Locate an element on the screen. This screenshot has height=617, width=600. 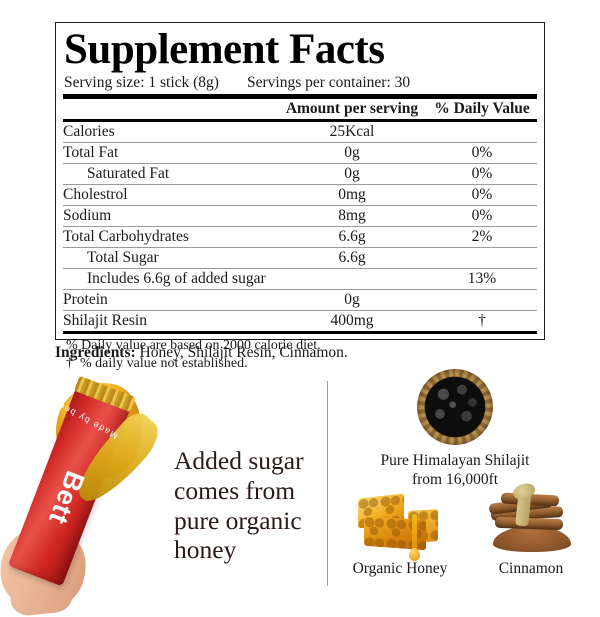
row-nutrient-name: Shilajit Resin is located at coordinates (105, 321).